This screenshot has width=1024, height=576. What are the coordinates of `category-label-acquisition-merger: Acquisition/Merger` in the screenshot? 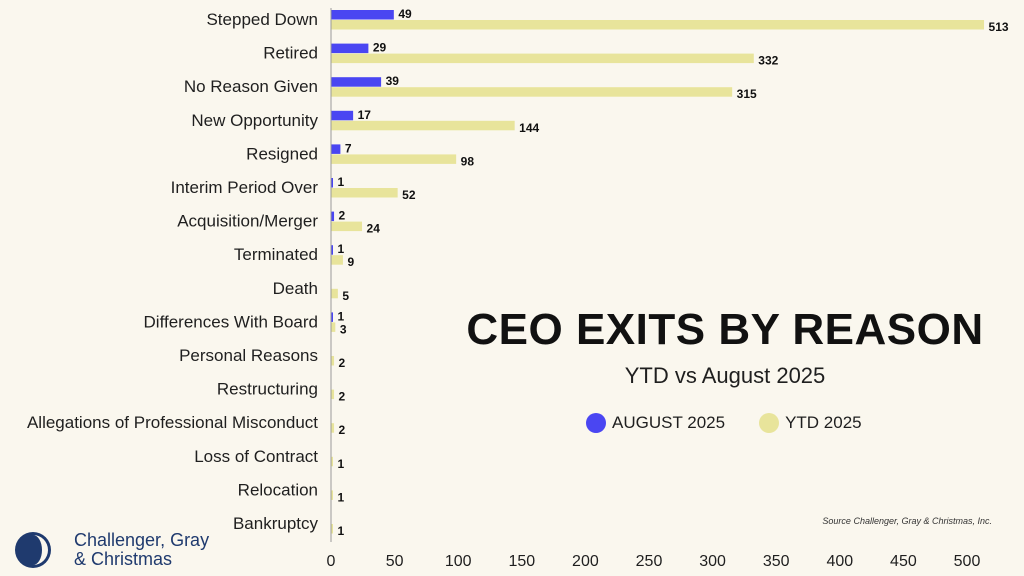 It's located at (247, 221).